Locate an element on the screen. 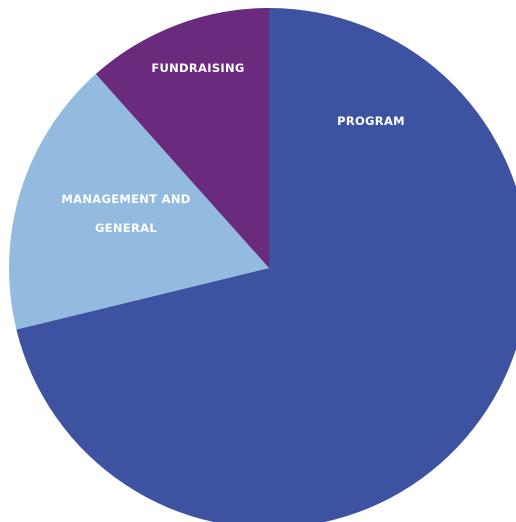 This screenshot has width=516, height=522. slice-label-line: GENERAL is located at coordinates (126, 228).